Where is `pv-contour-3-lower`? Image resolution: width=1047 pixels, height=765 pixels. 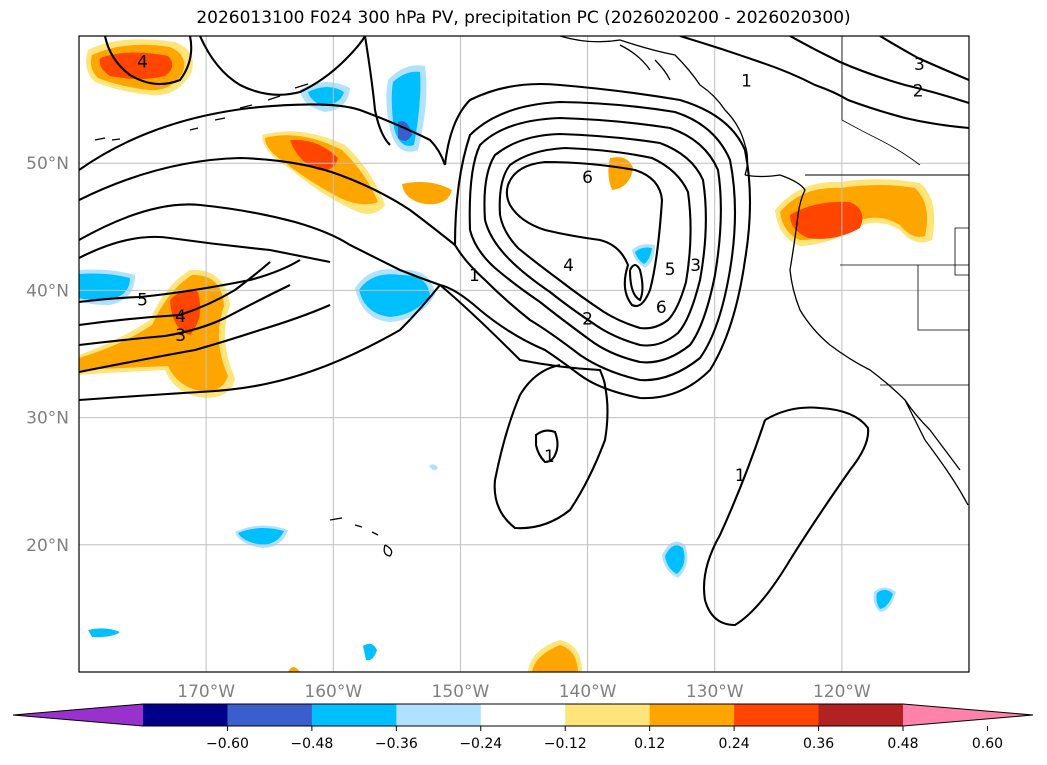
pv-contour-3-lower is located at coordinates (185, 315).